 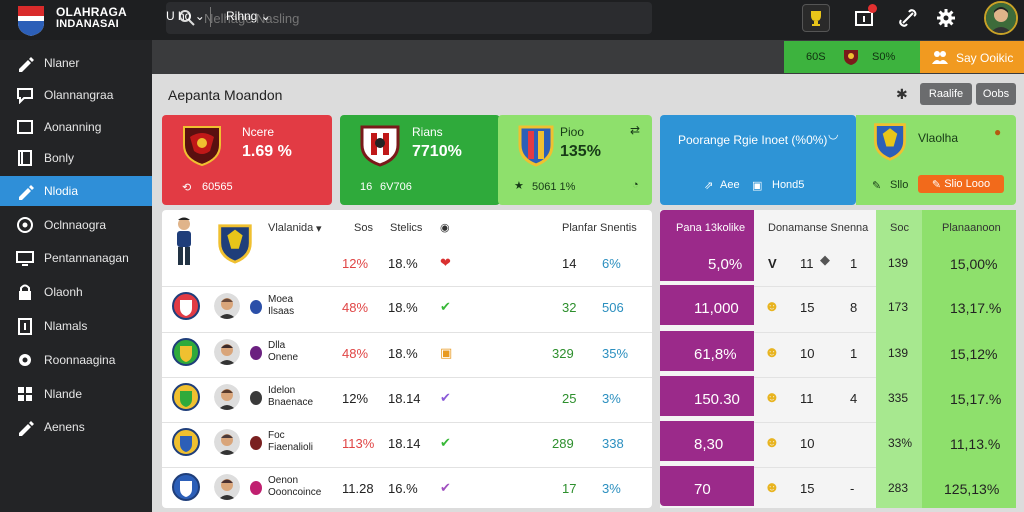 I want to click on stat-card-light-green: Pioo 135% ⇄ ★ 5061 1% ◔, so click(x=575, y=160).